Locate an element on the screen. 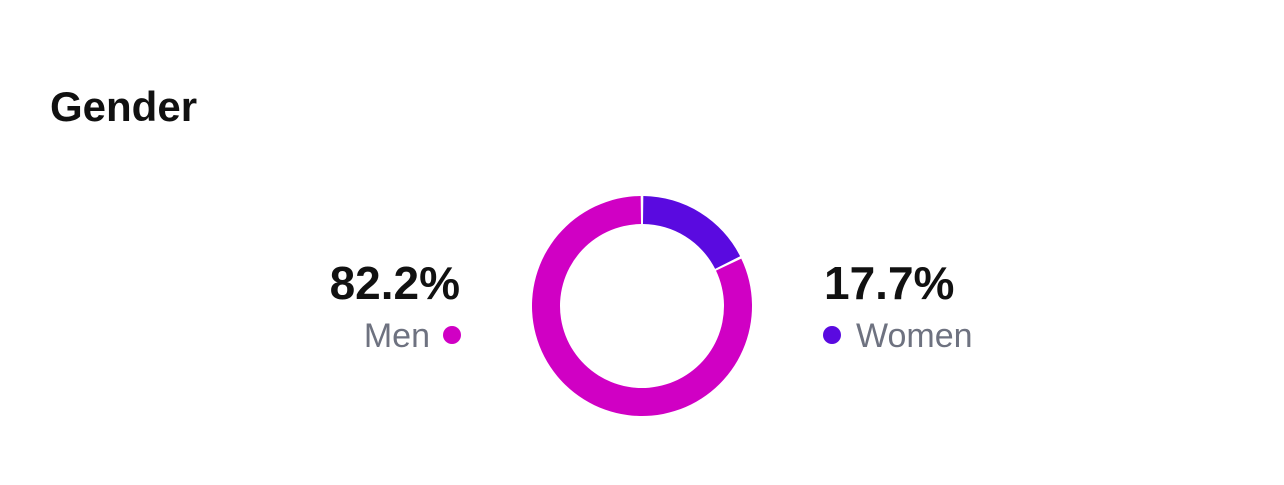 Image resolution: width=1284 pixels, height=485 pixels. category-label: Women is located at coordinates (914, 336).